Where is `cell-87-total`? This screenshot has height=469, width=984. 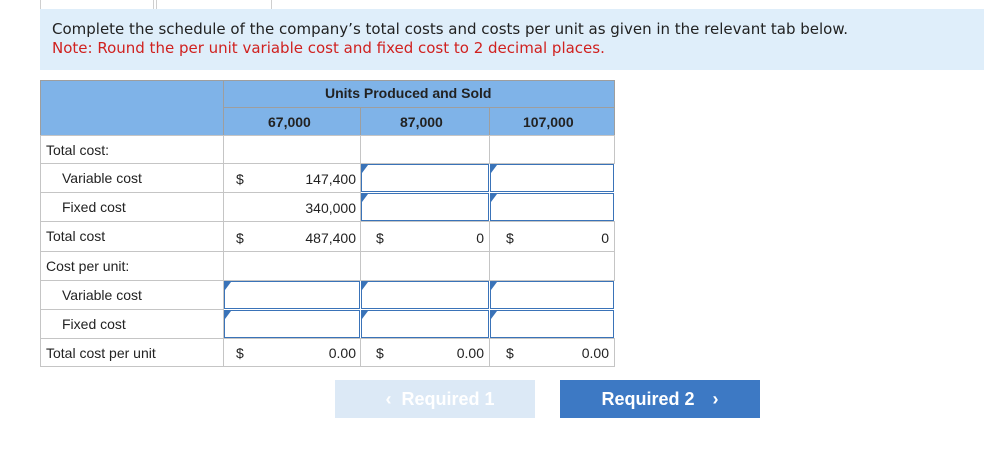
cell-87-total is located at coordinates (425, 236).